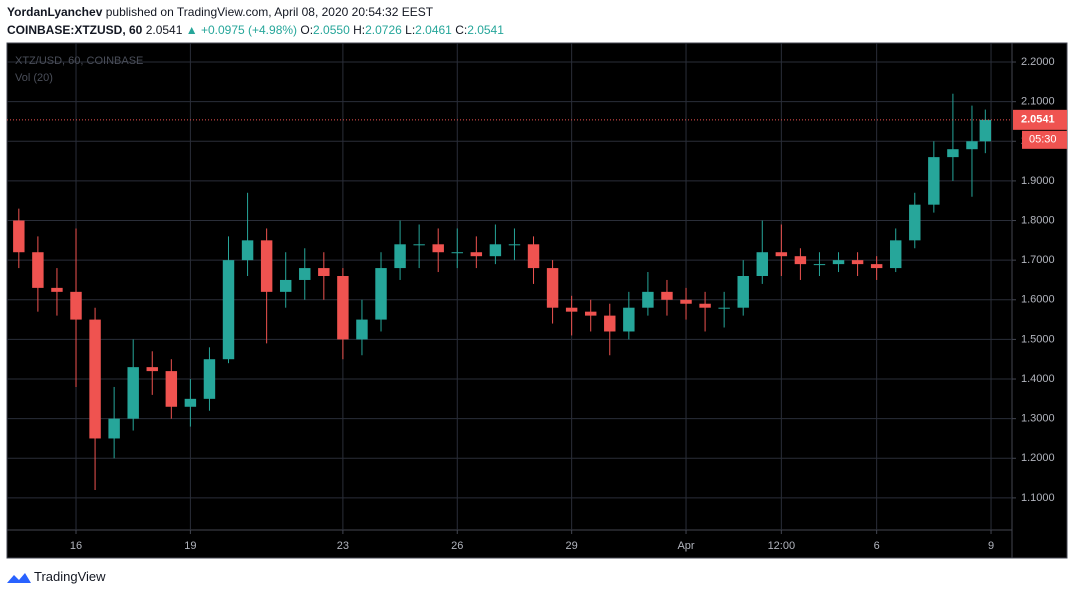 The image size is (1073, 596). I want to click on y-tick-label: 1.4000, so click(1038, 379).